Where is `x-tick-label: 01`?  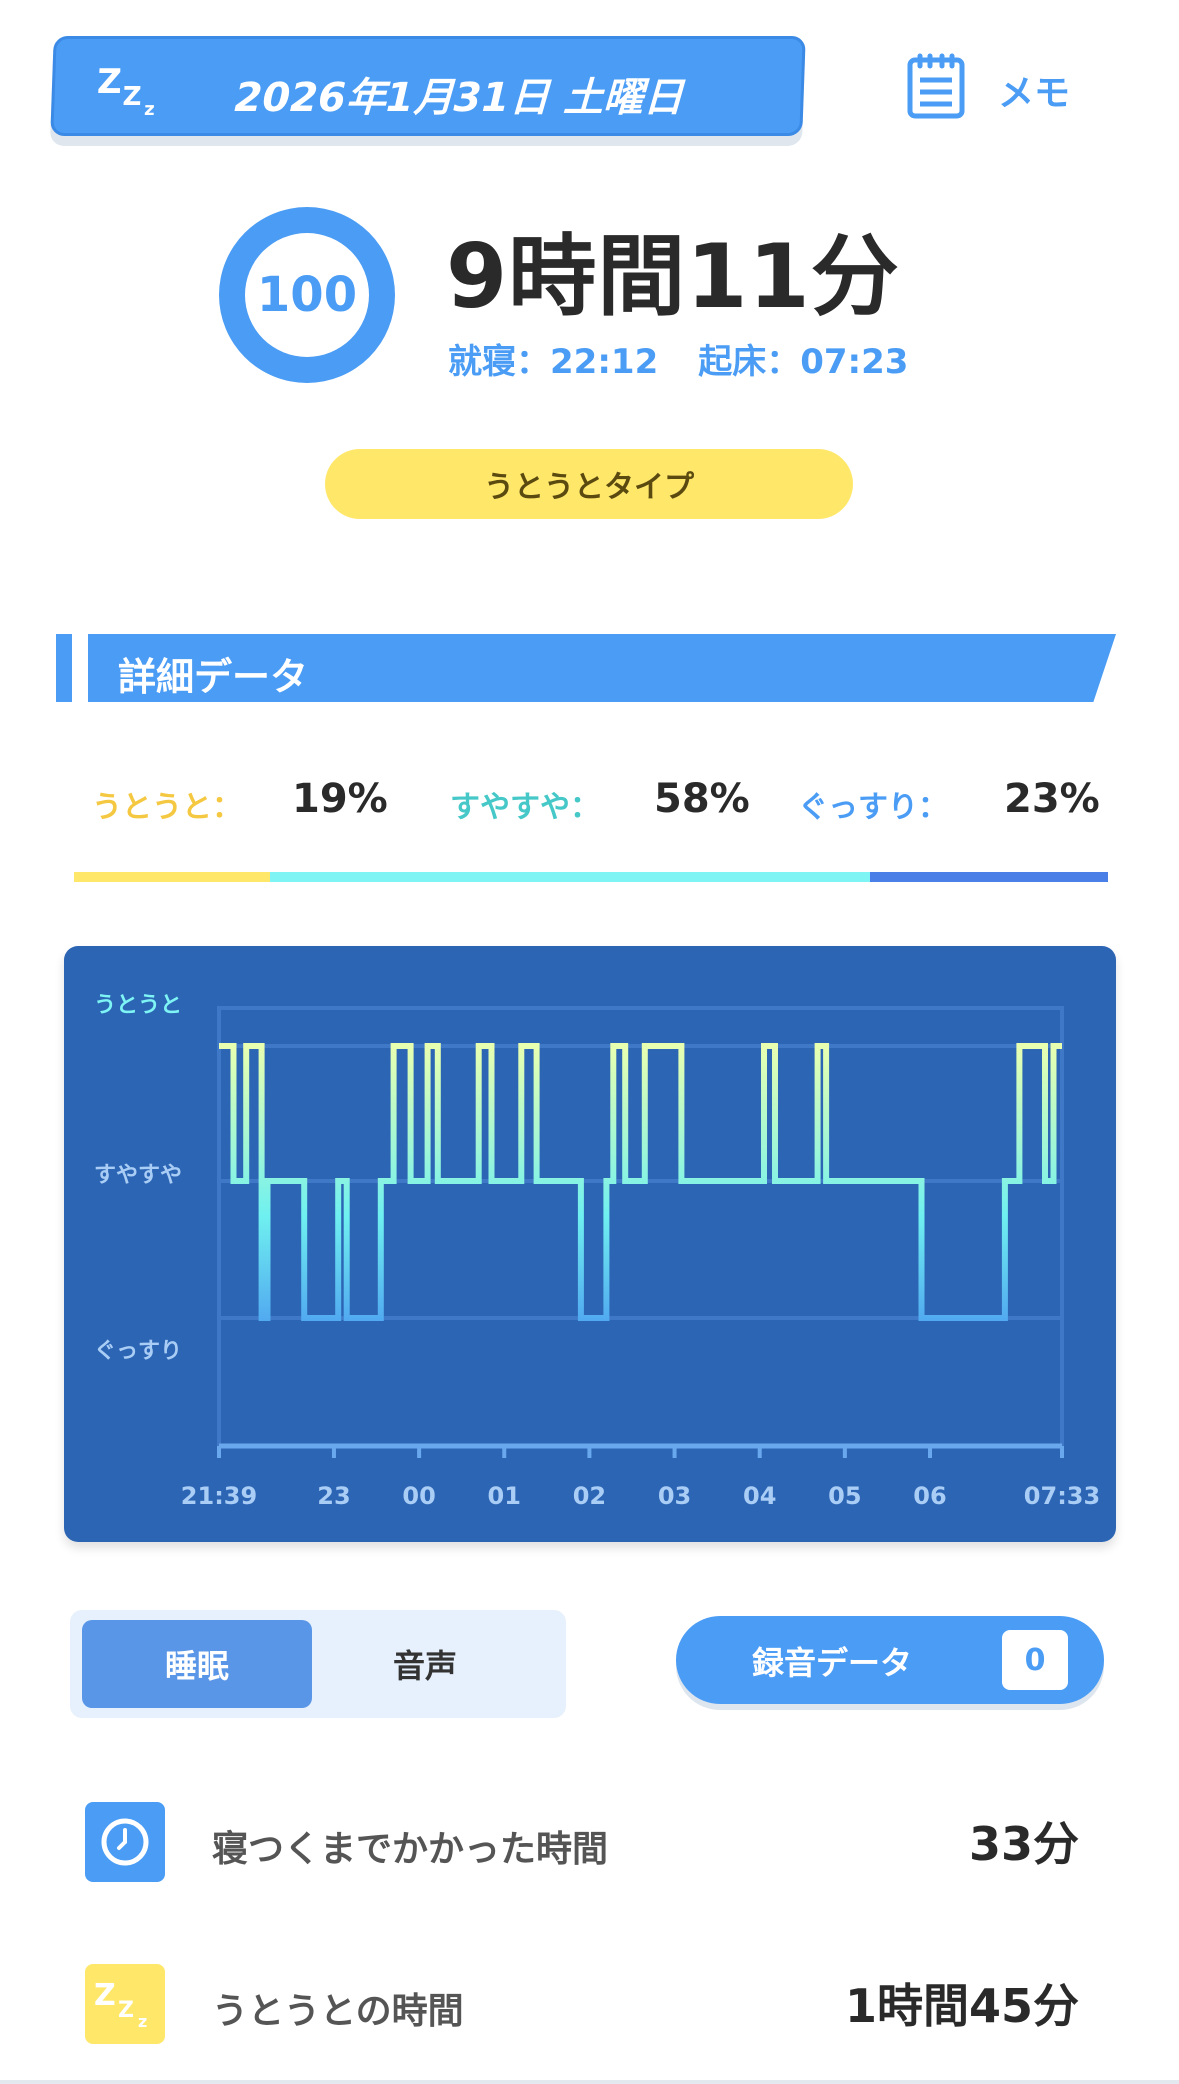 x-tick-label: 01 is located at coordinates (504, 1496).